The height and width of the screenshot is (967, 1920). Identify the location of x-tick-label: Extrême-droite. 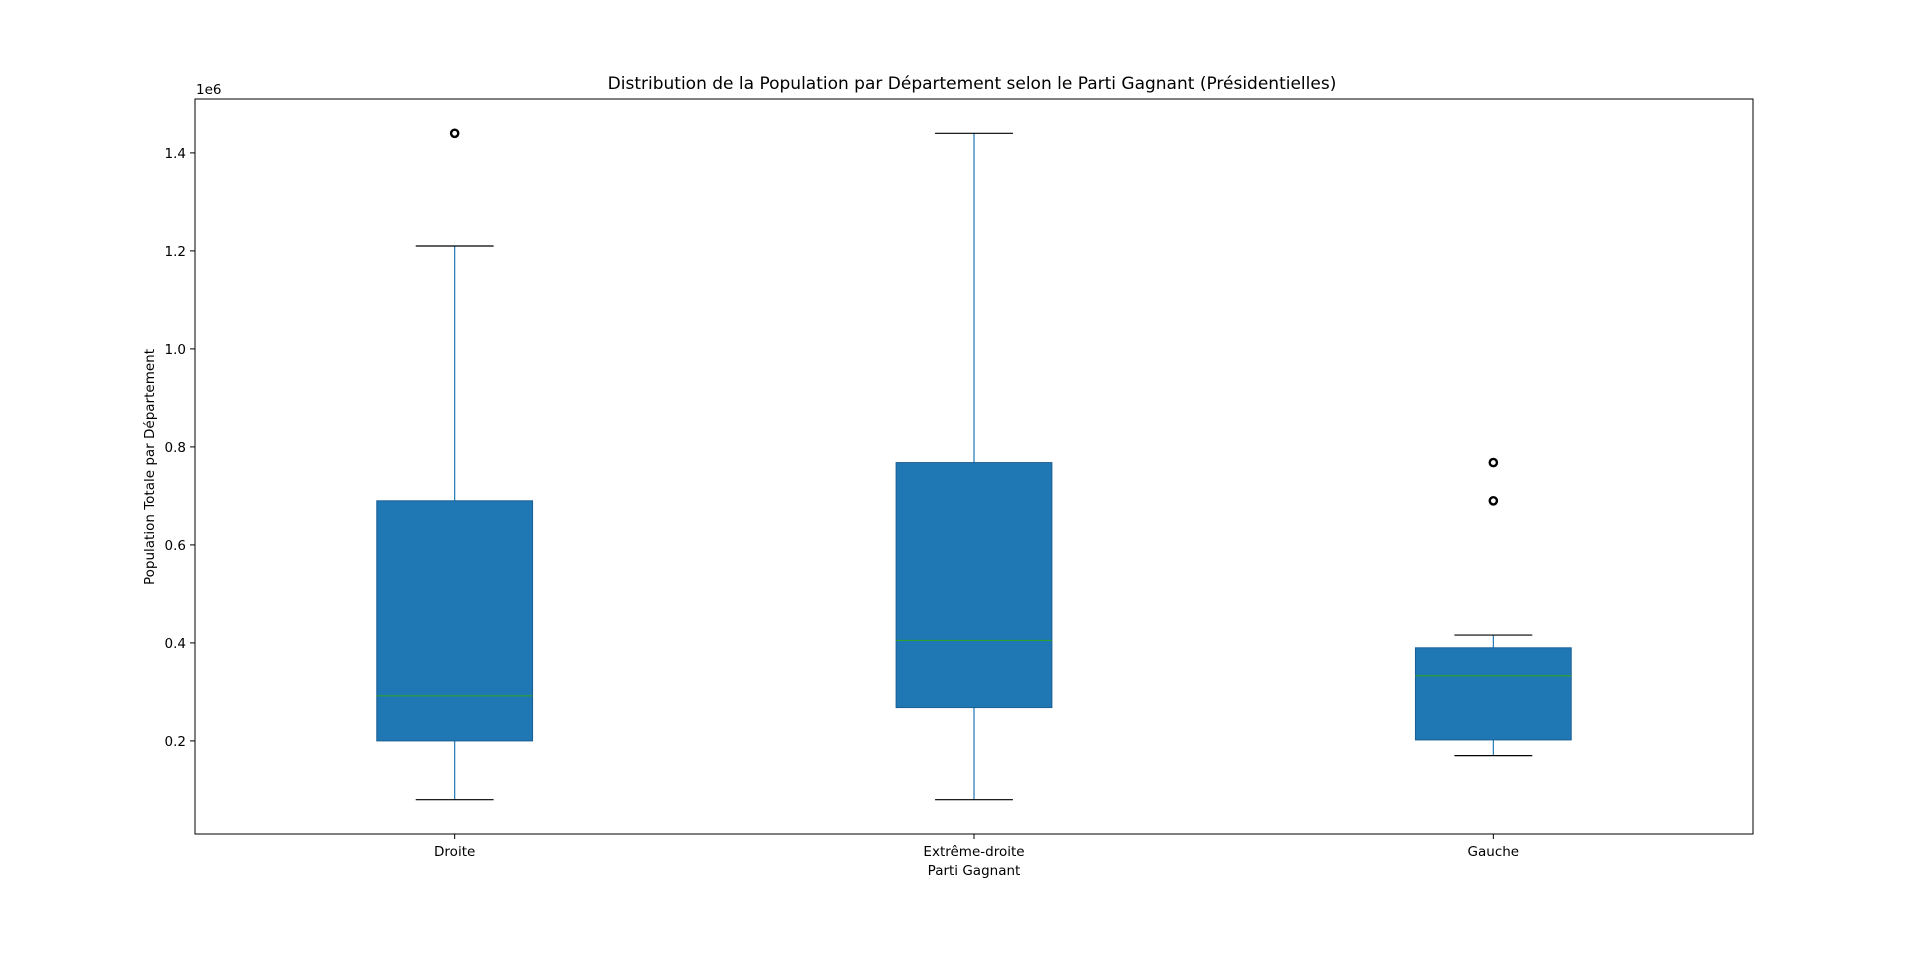
(973, 852).